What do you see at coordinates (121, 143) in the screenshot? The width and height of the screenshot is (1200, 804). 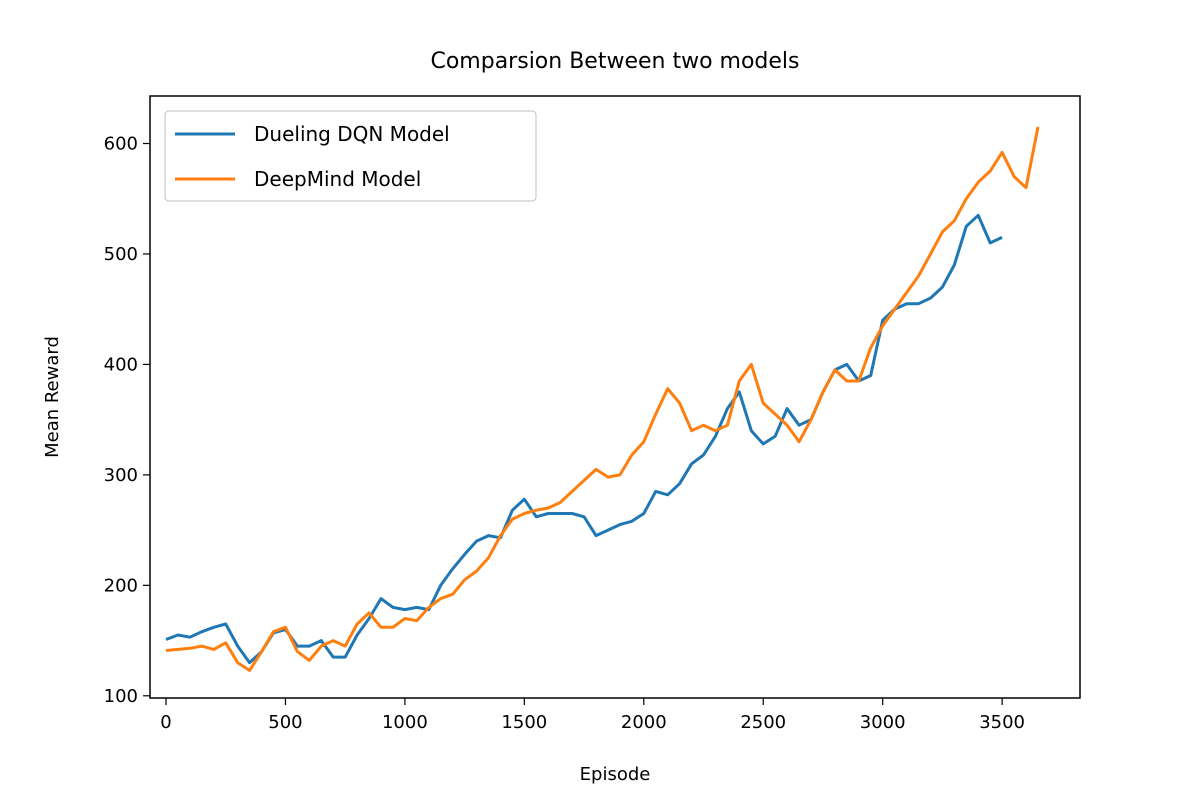 I see `y-tick-label: 600` at bounding box center [121, 143].